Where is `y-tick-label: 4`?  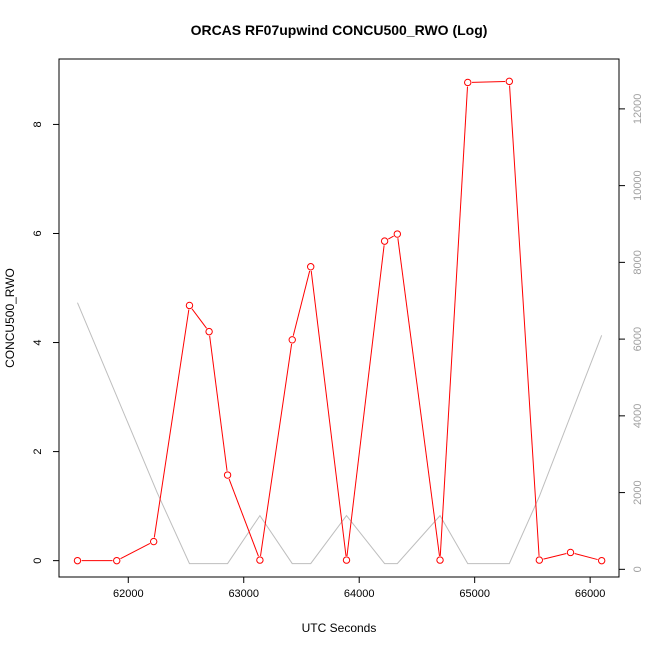 y-tick-label: 4 is located at coordinates (38, 342).